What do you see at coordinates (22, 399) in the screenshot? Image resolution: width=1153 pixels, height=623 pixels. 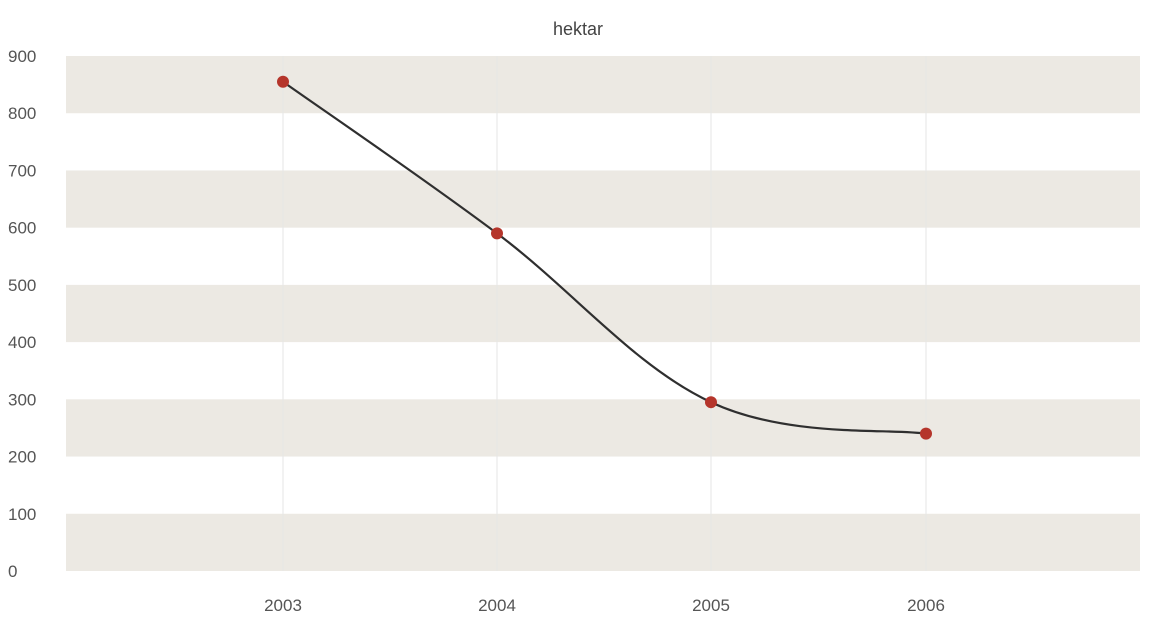 I see `y-tick-label: 300` at bounding box center [22, 399].